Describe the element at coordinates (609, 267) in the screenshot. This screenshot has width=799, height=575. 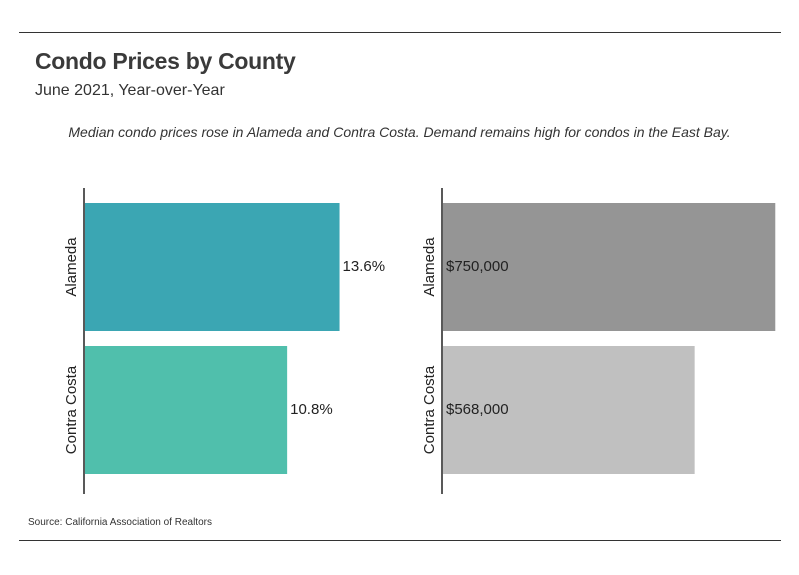
I see `bar-price-alameda` at that location.